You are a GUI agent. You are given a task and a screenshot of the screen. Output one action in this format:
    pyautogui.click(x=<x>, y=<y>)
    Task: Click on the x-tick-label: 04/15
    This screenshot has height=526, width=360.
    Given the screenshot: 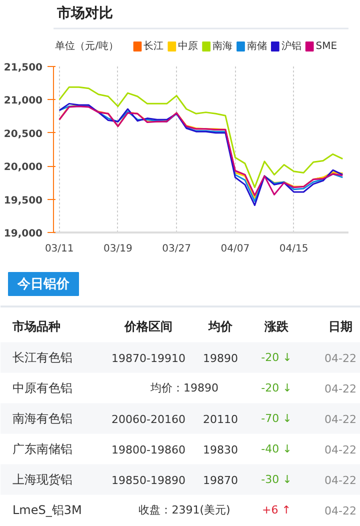 What is the action you would take?
    pyautogui.click(x=293, y=249)
    